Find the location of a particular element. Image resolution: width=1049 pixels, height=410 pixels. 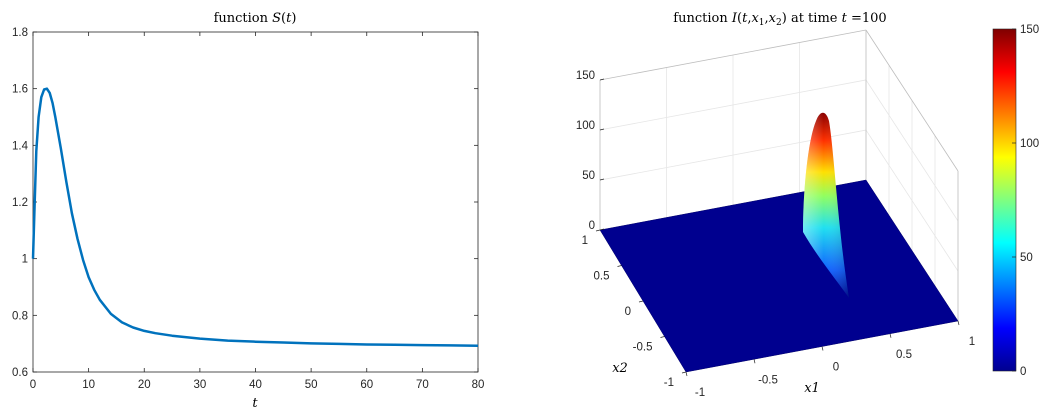

x-tick-label: 50 is located at coordinates (311, 385).